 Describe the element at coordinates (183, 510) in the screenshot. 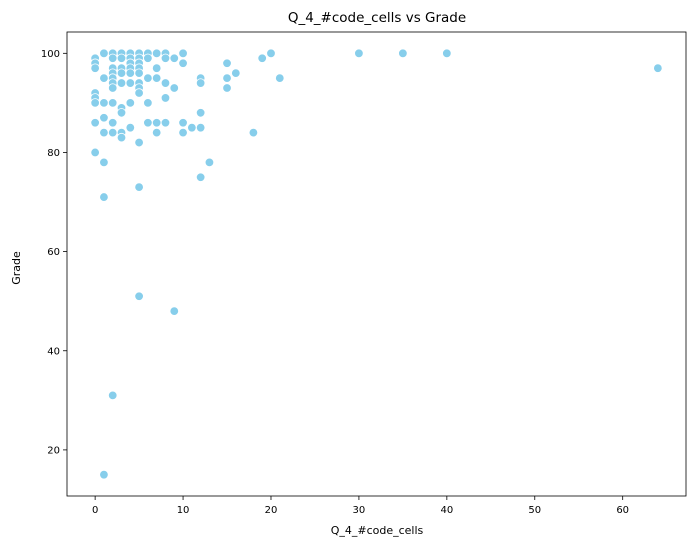

I see `x-tick-label: 10` at that location.